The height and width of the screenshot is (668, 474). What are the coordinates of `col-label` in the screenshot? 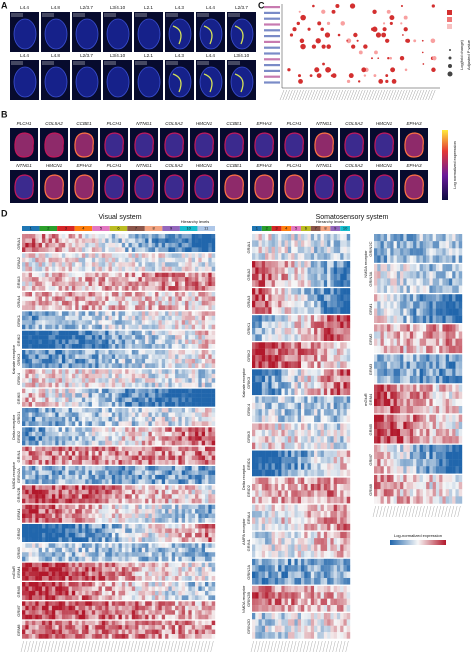 It's located at (416, 95).